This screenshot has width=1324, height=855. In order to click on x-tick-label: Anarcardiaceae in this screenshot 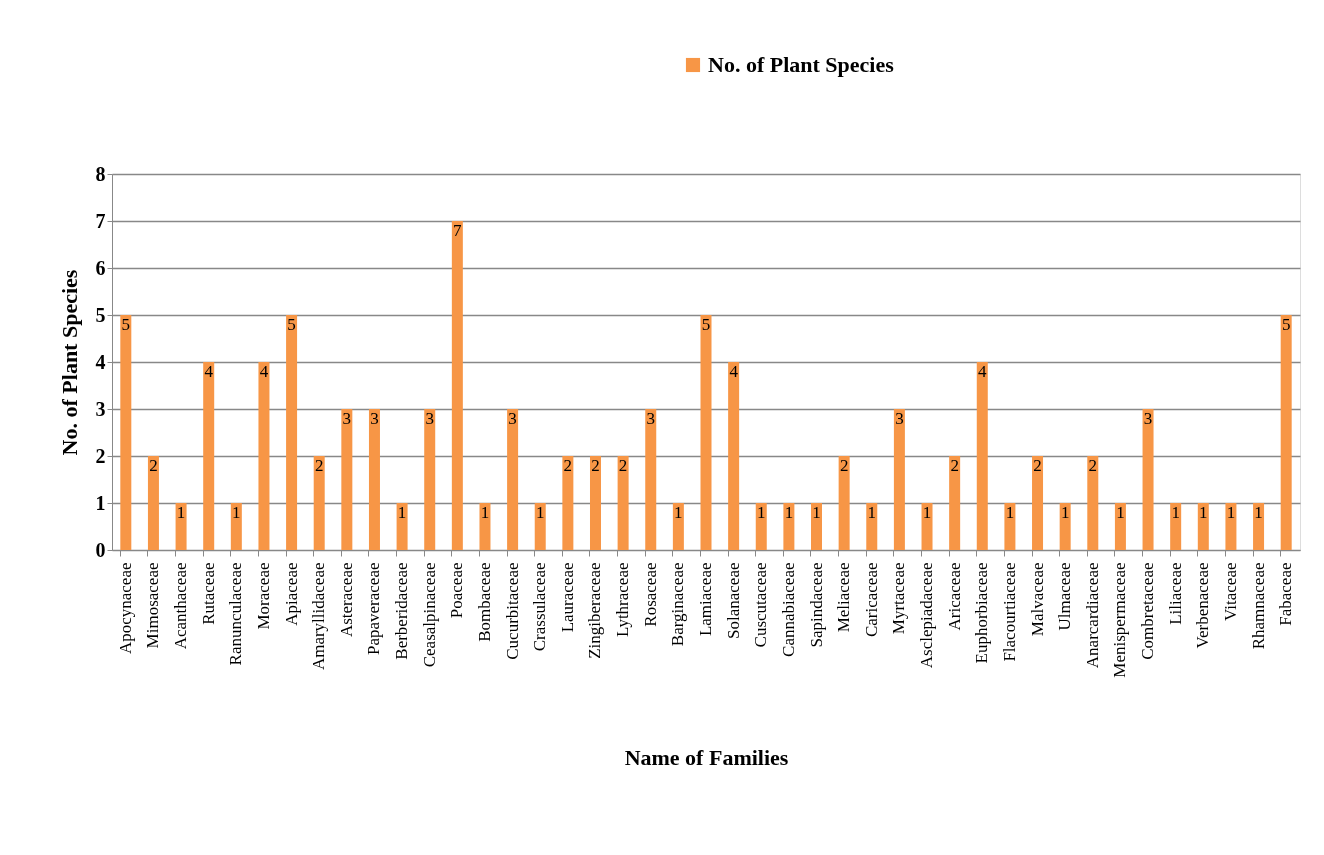, I will do `click(1092, 615)`.